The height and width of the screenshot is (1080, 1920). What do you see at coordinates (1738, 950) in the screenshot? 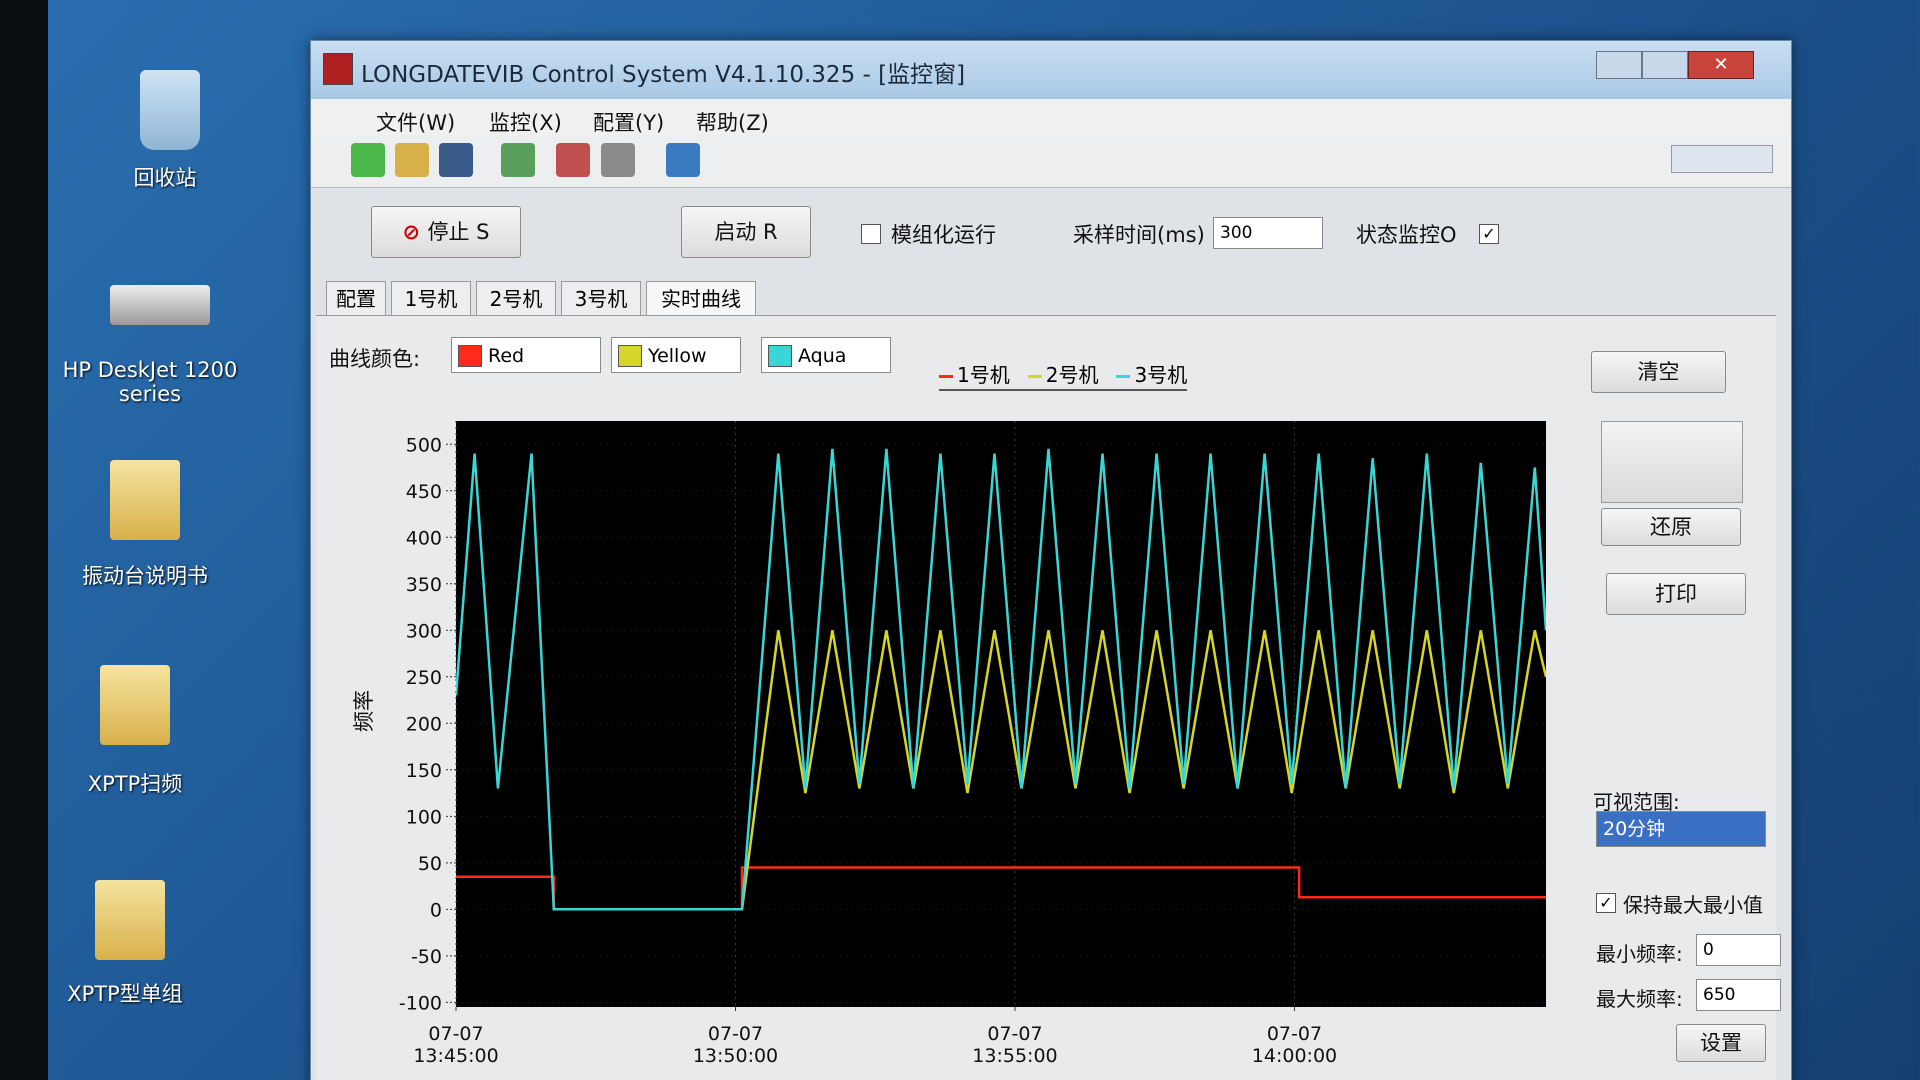
I see `min-freq-input: 0` at bounding box center [1738, 950].